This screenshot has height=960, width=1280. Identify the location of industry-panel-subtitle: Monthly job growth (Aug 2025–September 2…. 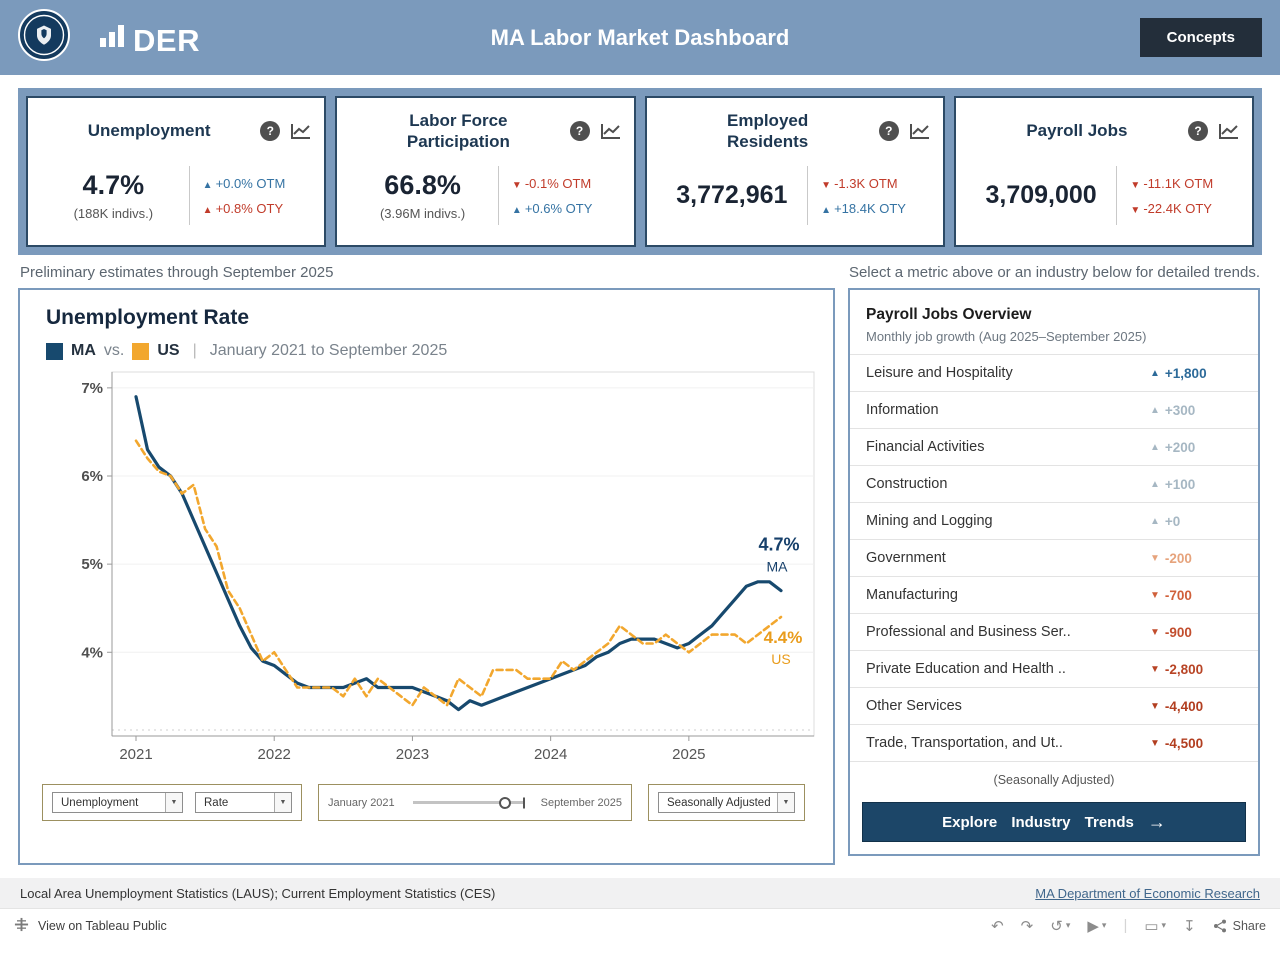
(1006, 336).